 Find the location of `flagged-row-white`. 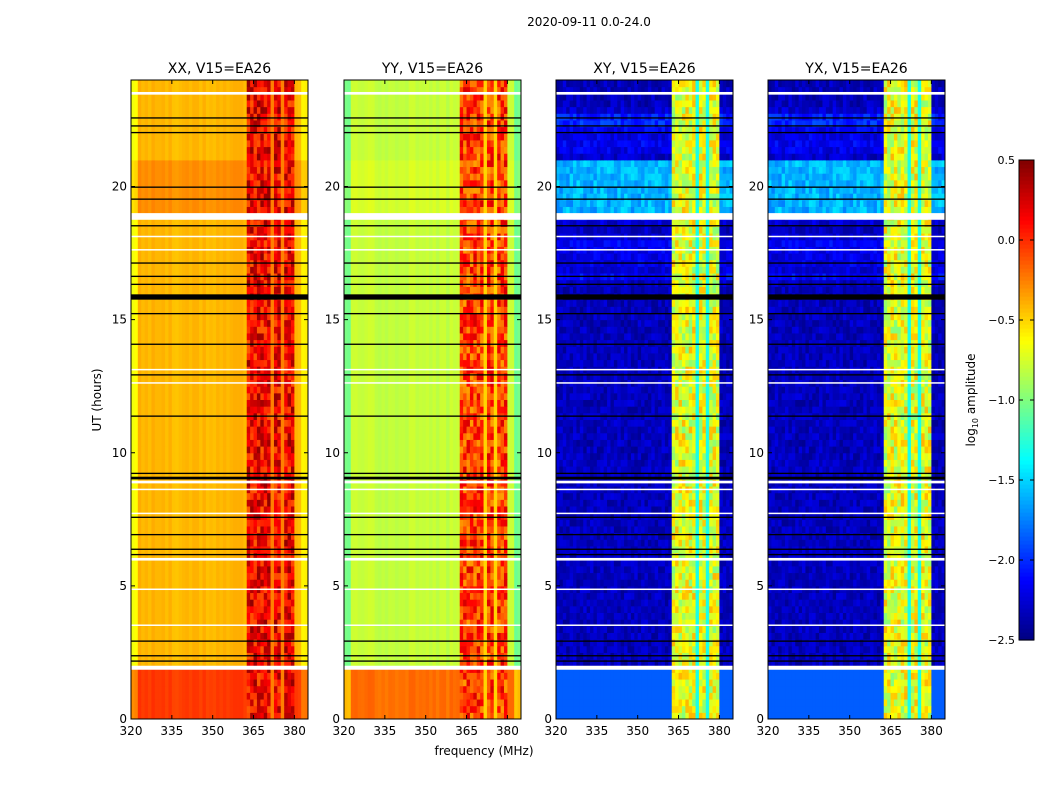

flagged-row-white is located at coordinates (219, 559).